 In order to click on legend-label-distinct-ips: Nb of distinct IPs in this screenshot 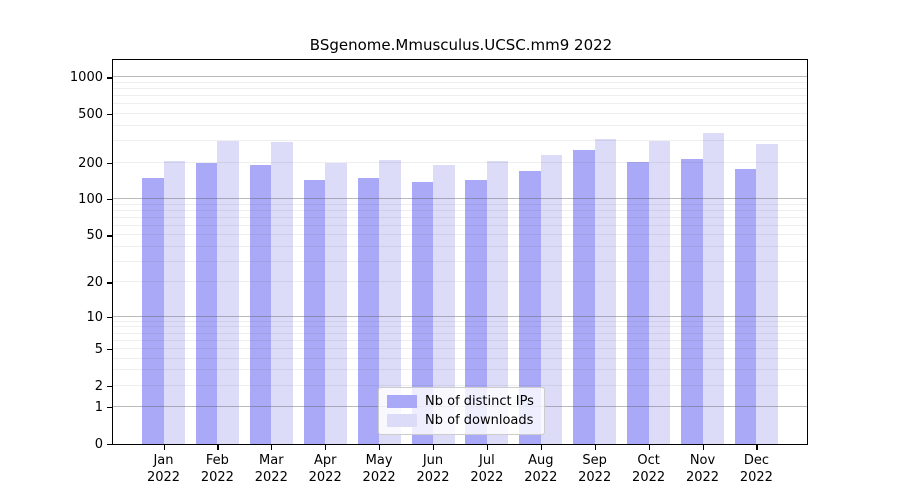, I will do `click(479, 401)`.